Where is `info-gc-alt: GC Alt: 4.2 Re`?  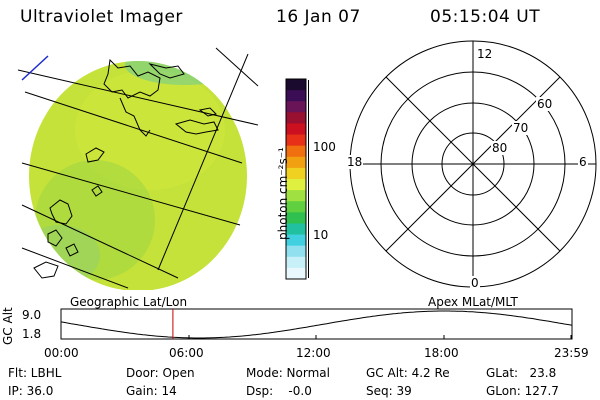
info-gc-alt: GC Alt: 4.2 Re is located at coordinates (408, 373).